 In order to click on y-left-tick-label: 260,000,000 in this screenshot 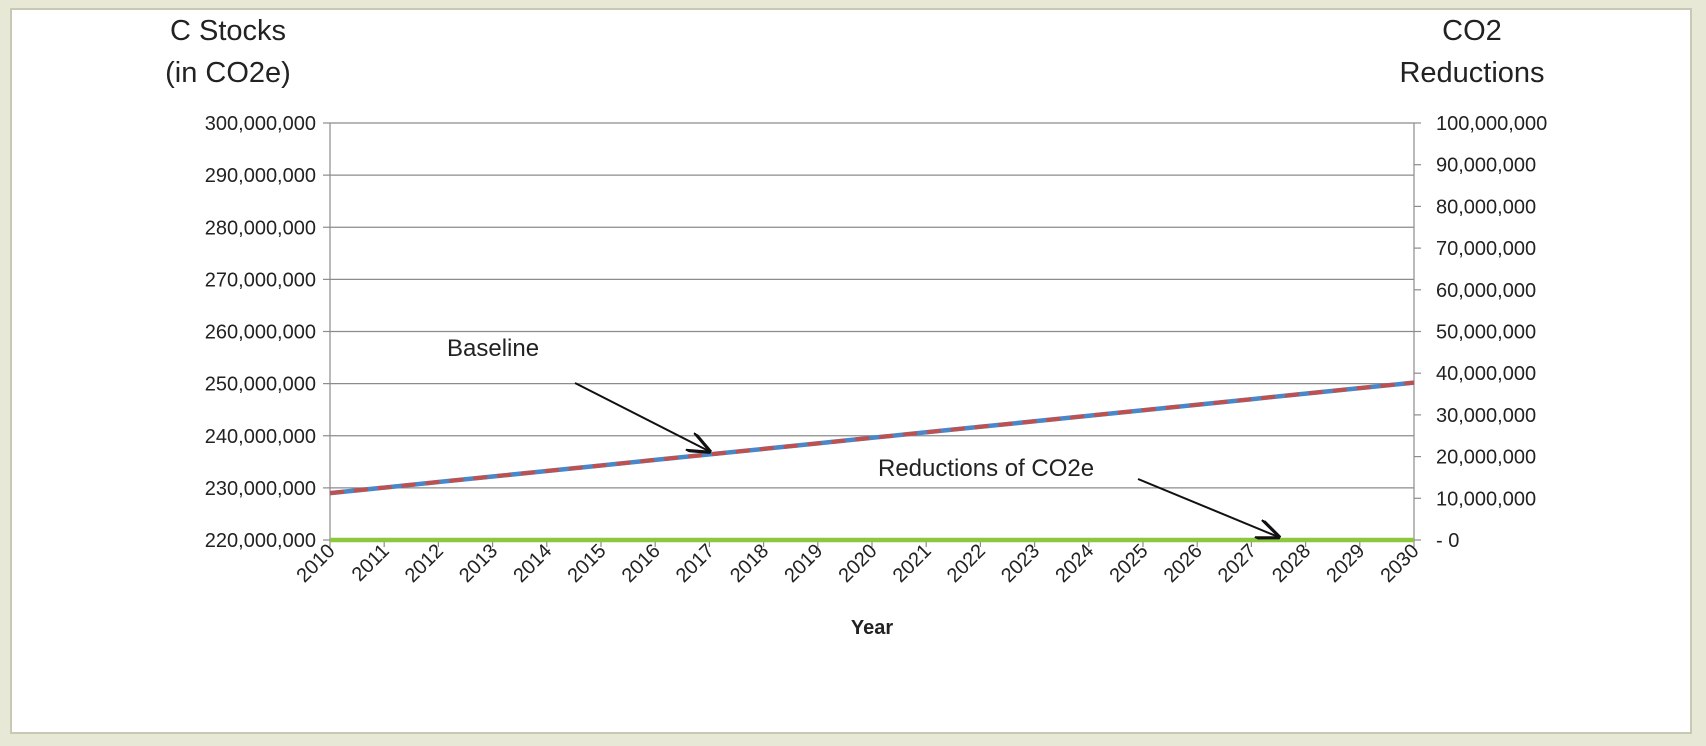, I will do `click(260, 333)`.